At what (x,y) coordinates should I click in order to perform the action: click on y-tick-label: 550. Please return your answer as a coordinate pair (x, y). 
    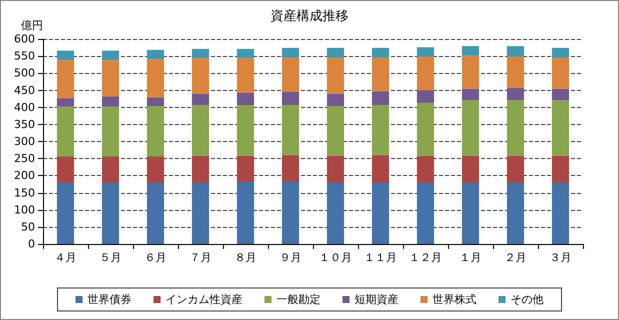
    Looking at the image, I should click on (24, 56).